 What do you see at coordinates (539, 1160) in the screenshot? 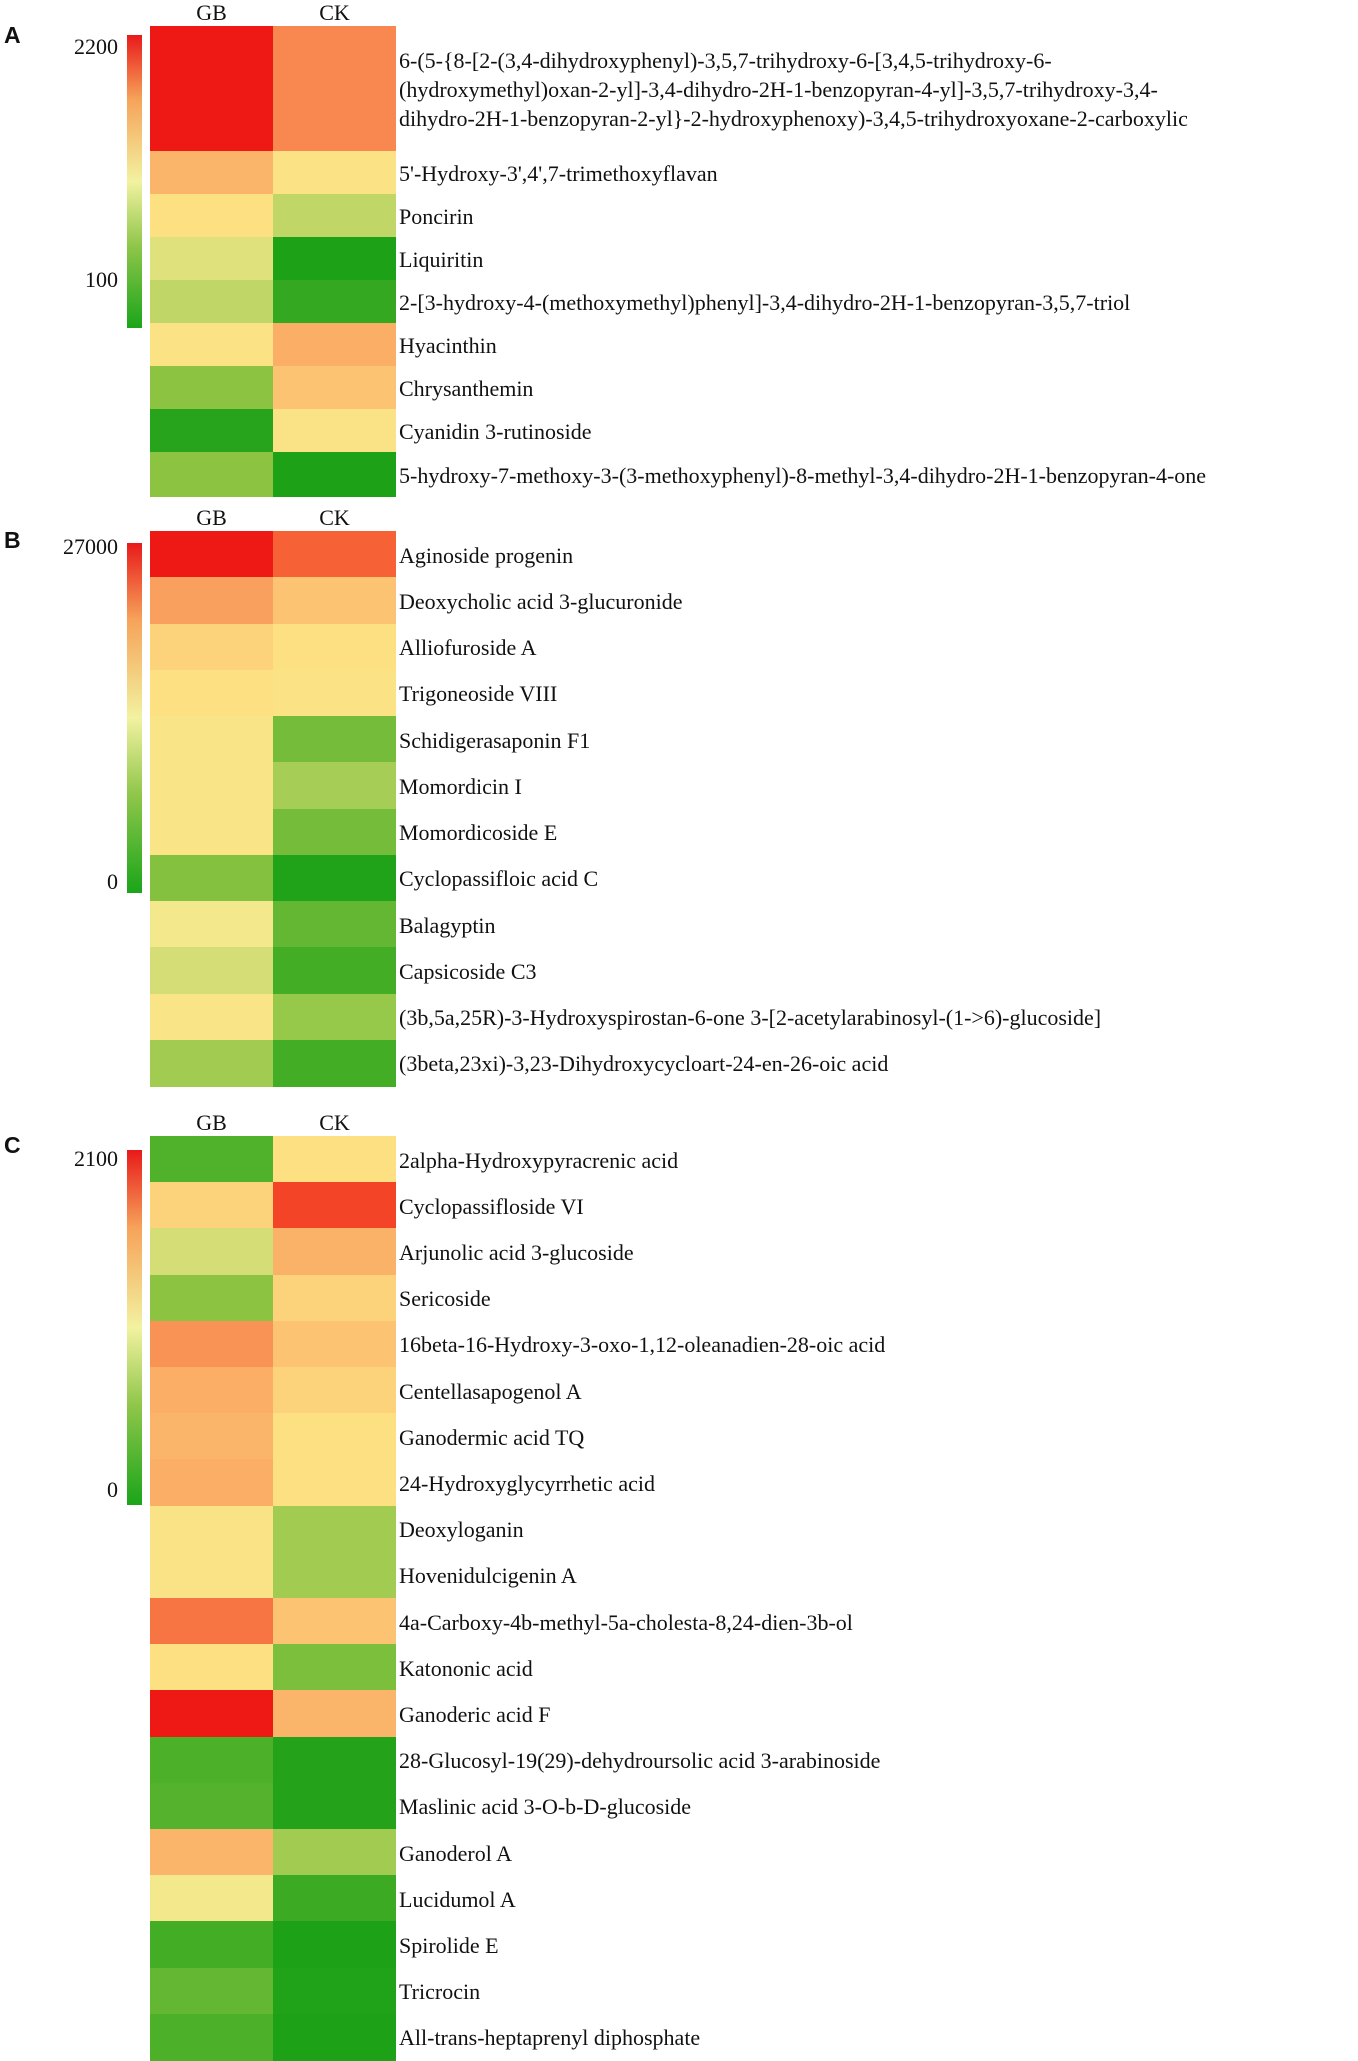
I see `row-label: 2alpha-Hydroxypyracrenic acid` at bounding box center [539, 1160].